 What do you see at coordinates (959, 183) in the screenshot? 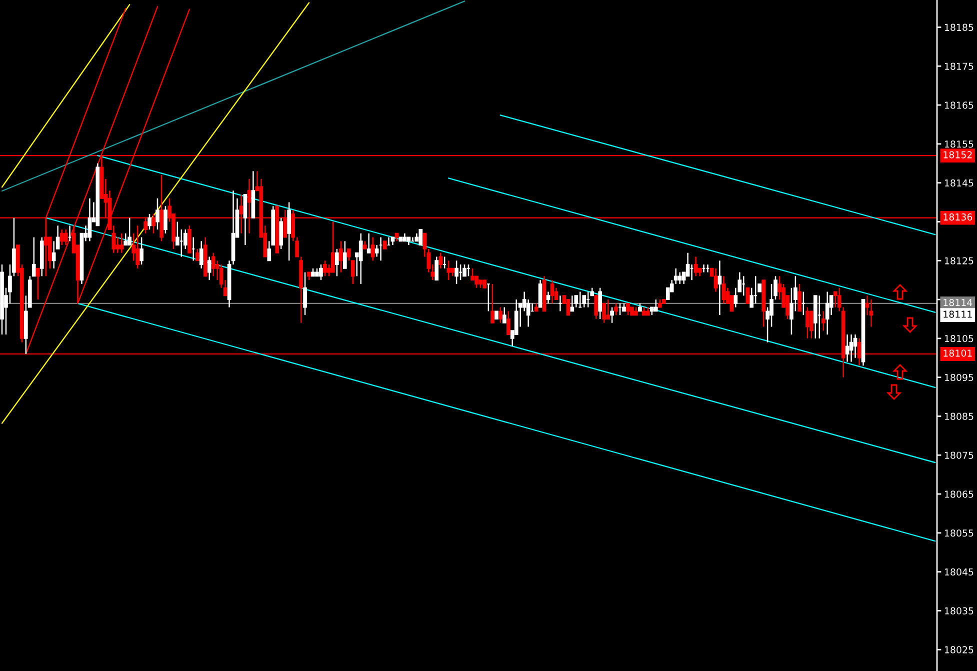
I see `y-tick-label: 18145` at bounding box center [959, 183].